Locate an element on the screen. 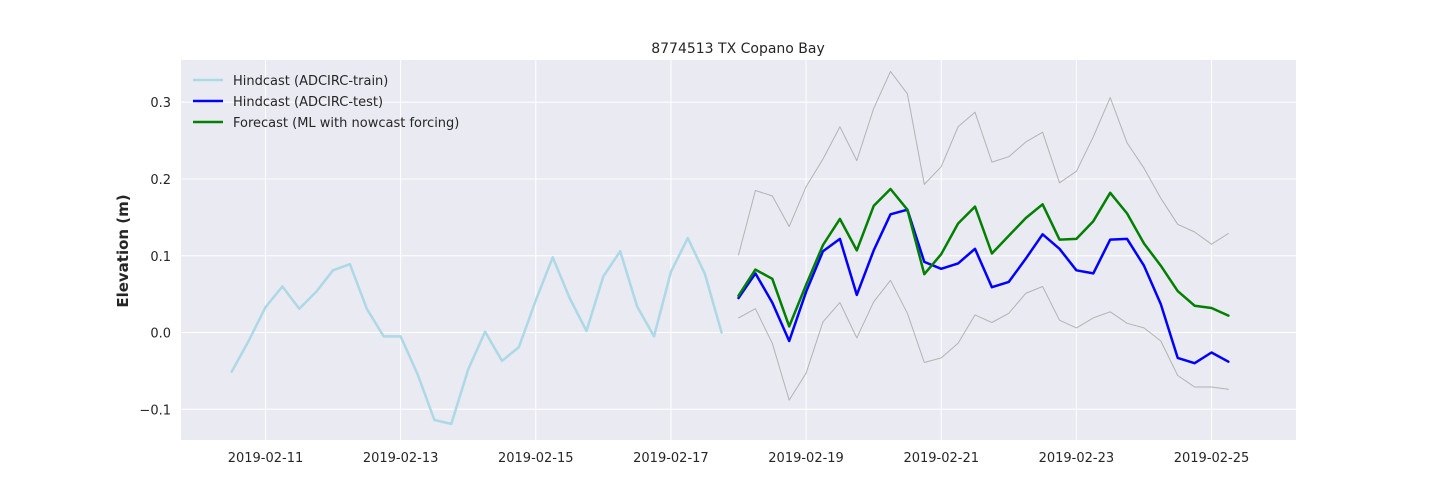 This screenshot has height=504, width=1440. x-tick-label: 2019-02-11 is located at coordinates (266, 458).